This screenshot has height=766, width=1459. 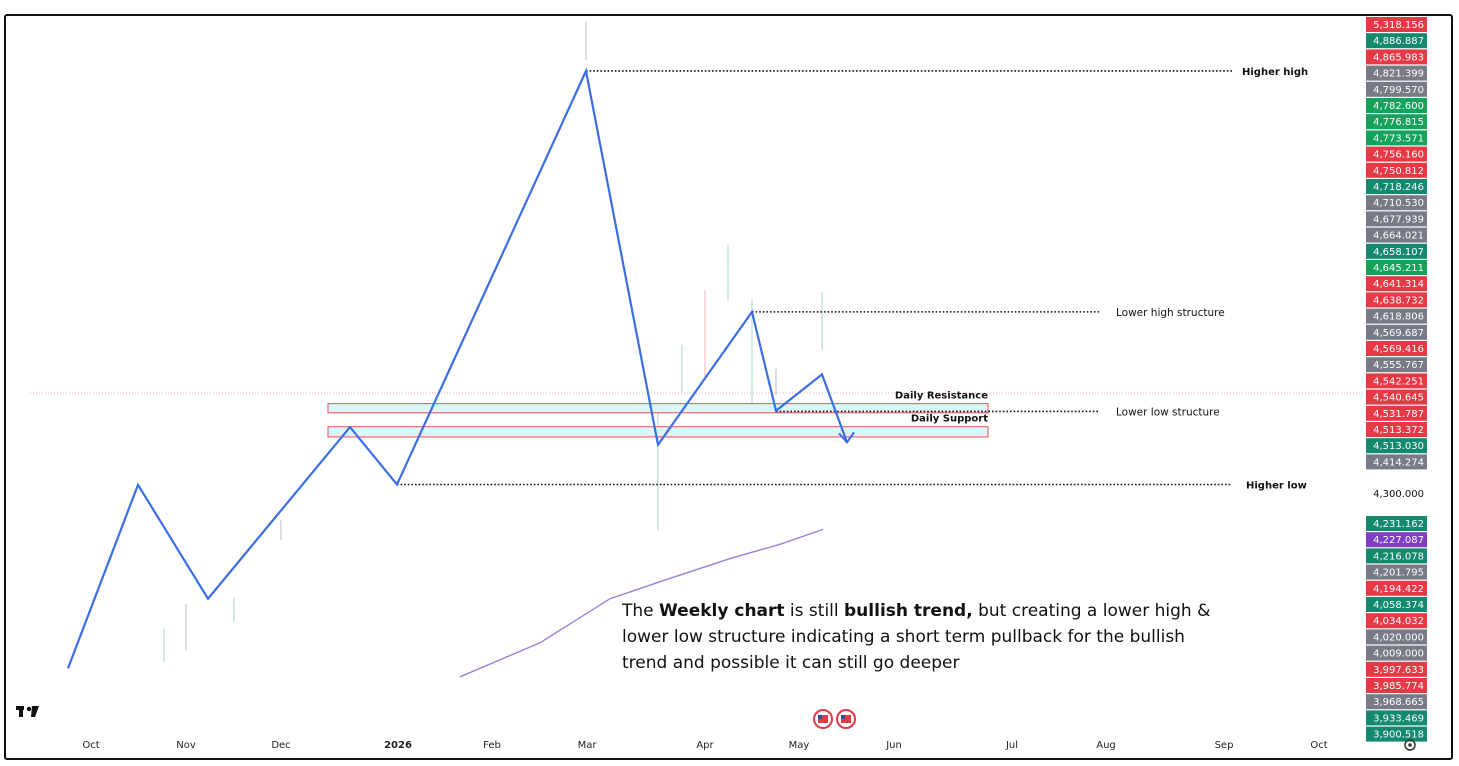 What do you see at coordinates (1276, 486) in the screenshot?
I see `level-label: Higher low` at bounding box center [1276, 486].